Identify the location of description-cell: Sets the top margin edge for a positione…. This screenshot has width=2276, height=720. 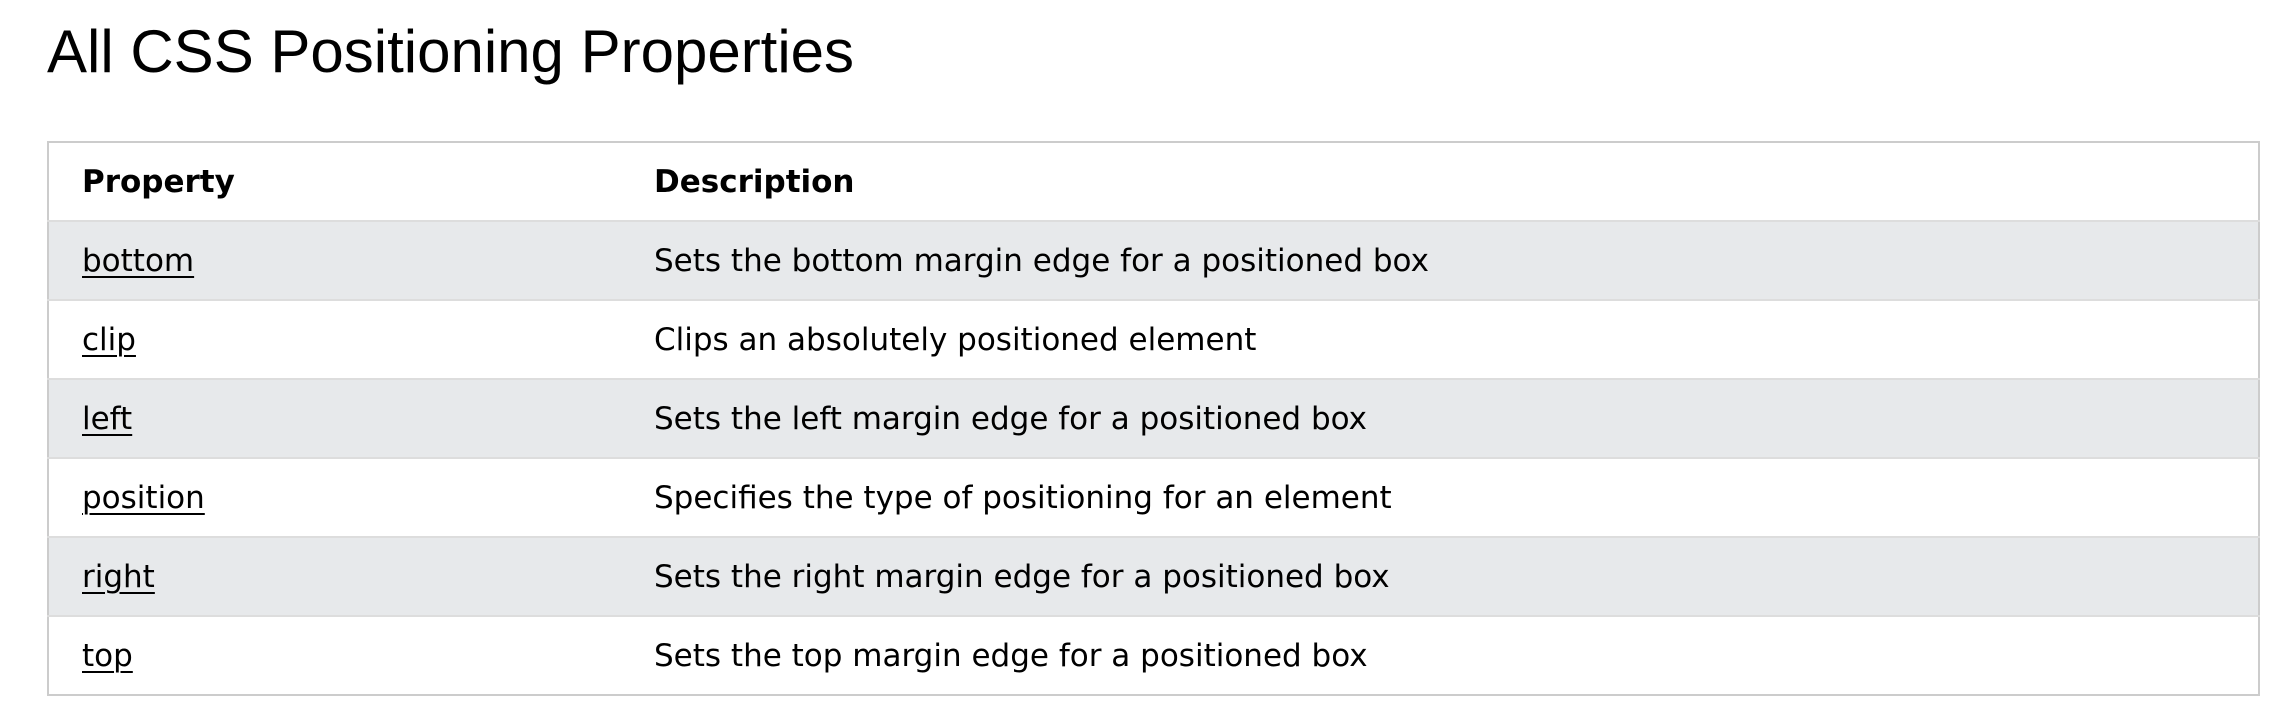
(1011, 655).